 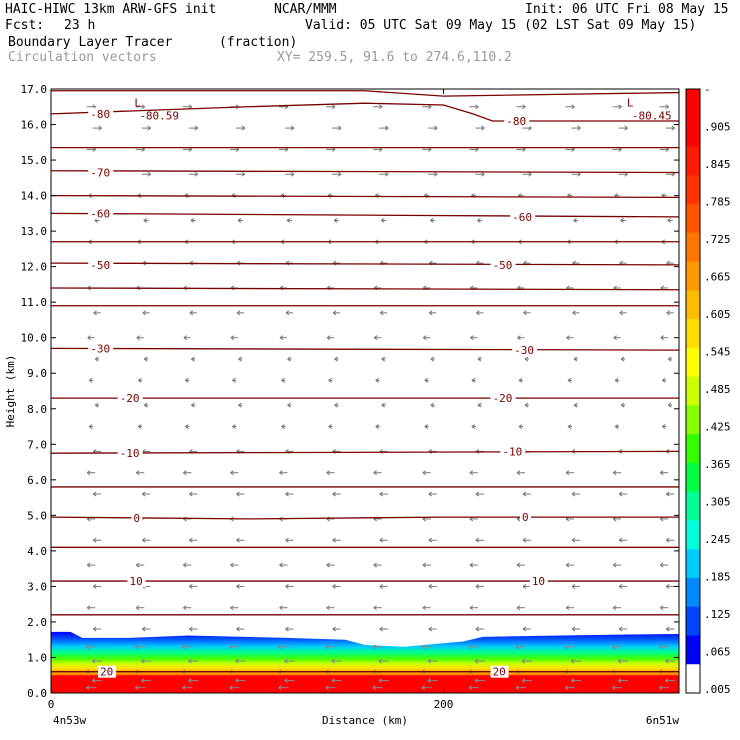 I want to click on colorbar-label: .125, so click(x=717, y=614).